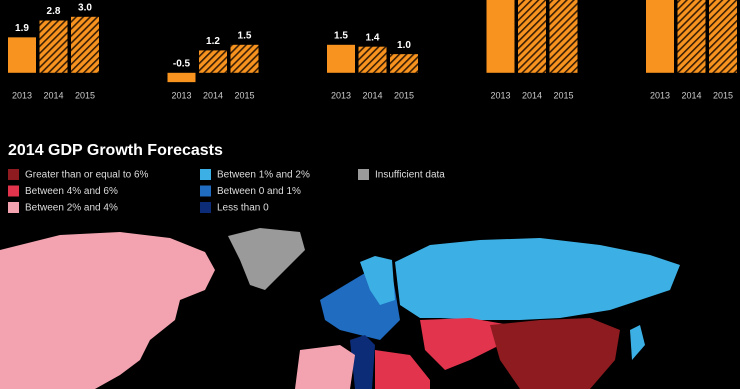 Image resolution: width=740 pixels, height=389 pixels. Describe the element at coordinates (377, 280) in the screenshot. I see `europe-north` at that location.